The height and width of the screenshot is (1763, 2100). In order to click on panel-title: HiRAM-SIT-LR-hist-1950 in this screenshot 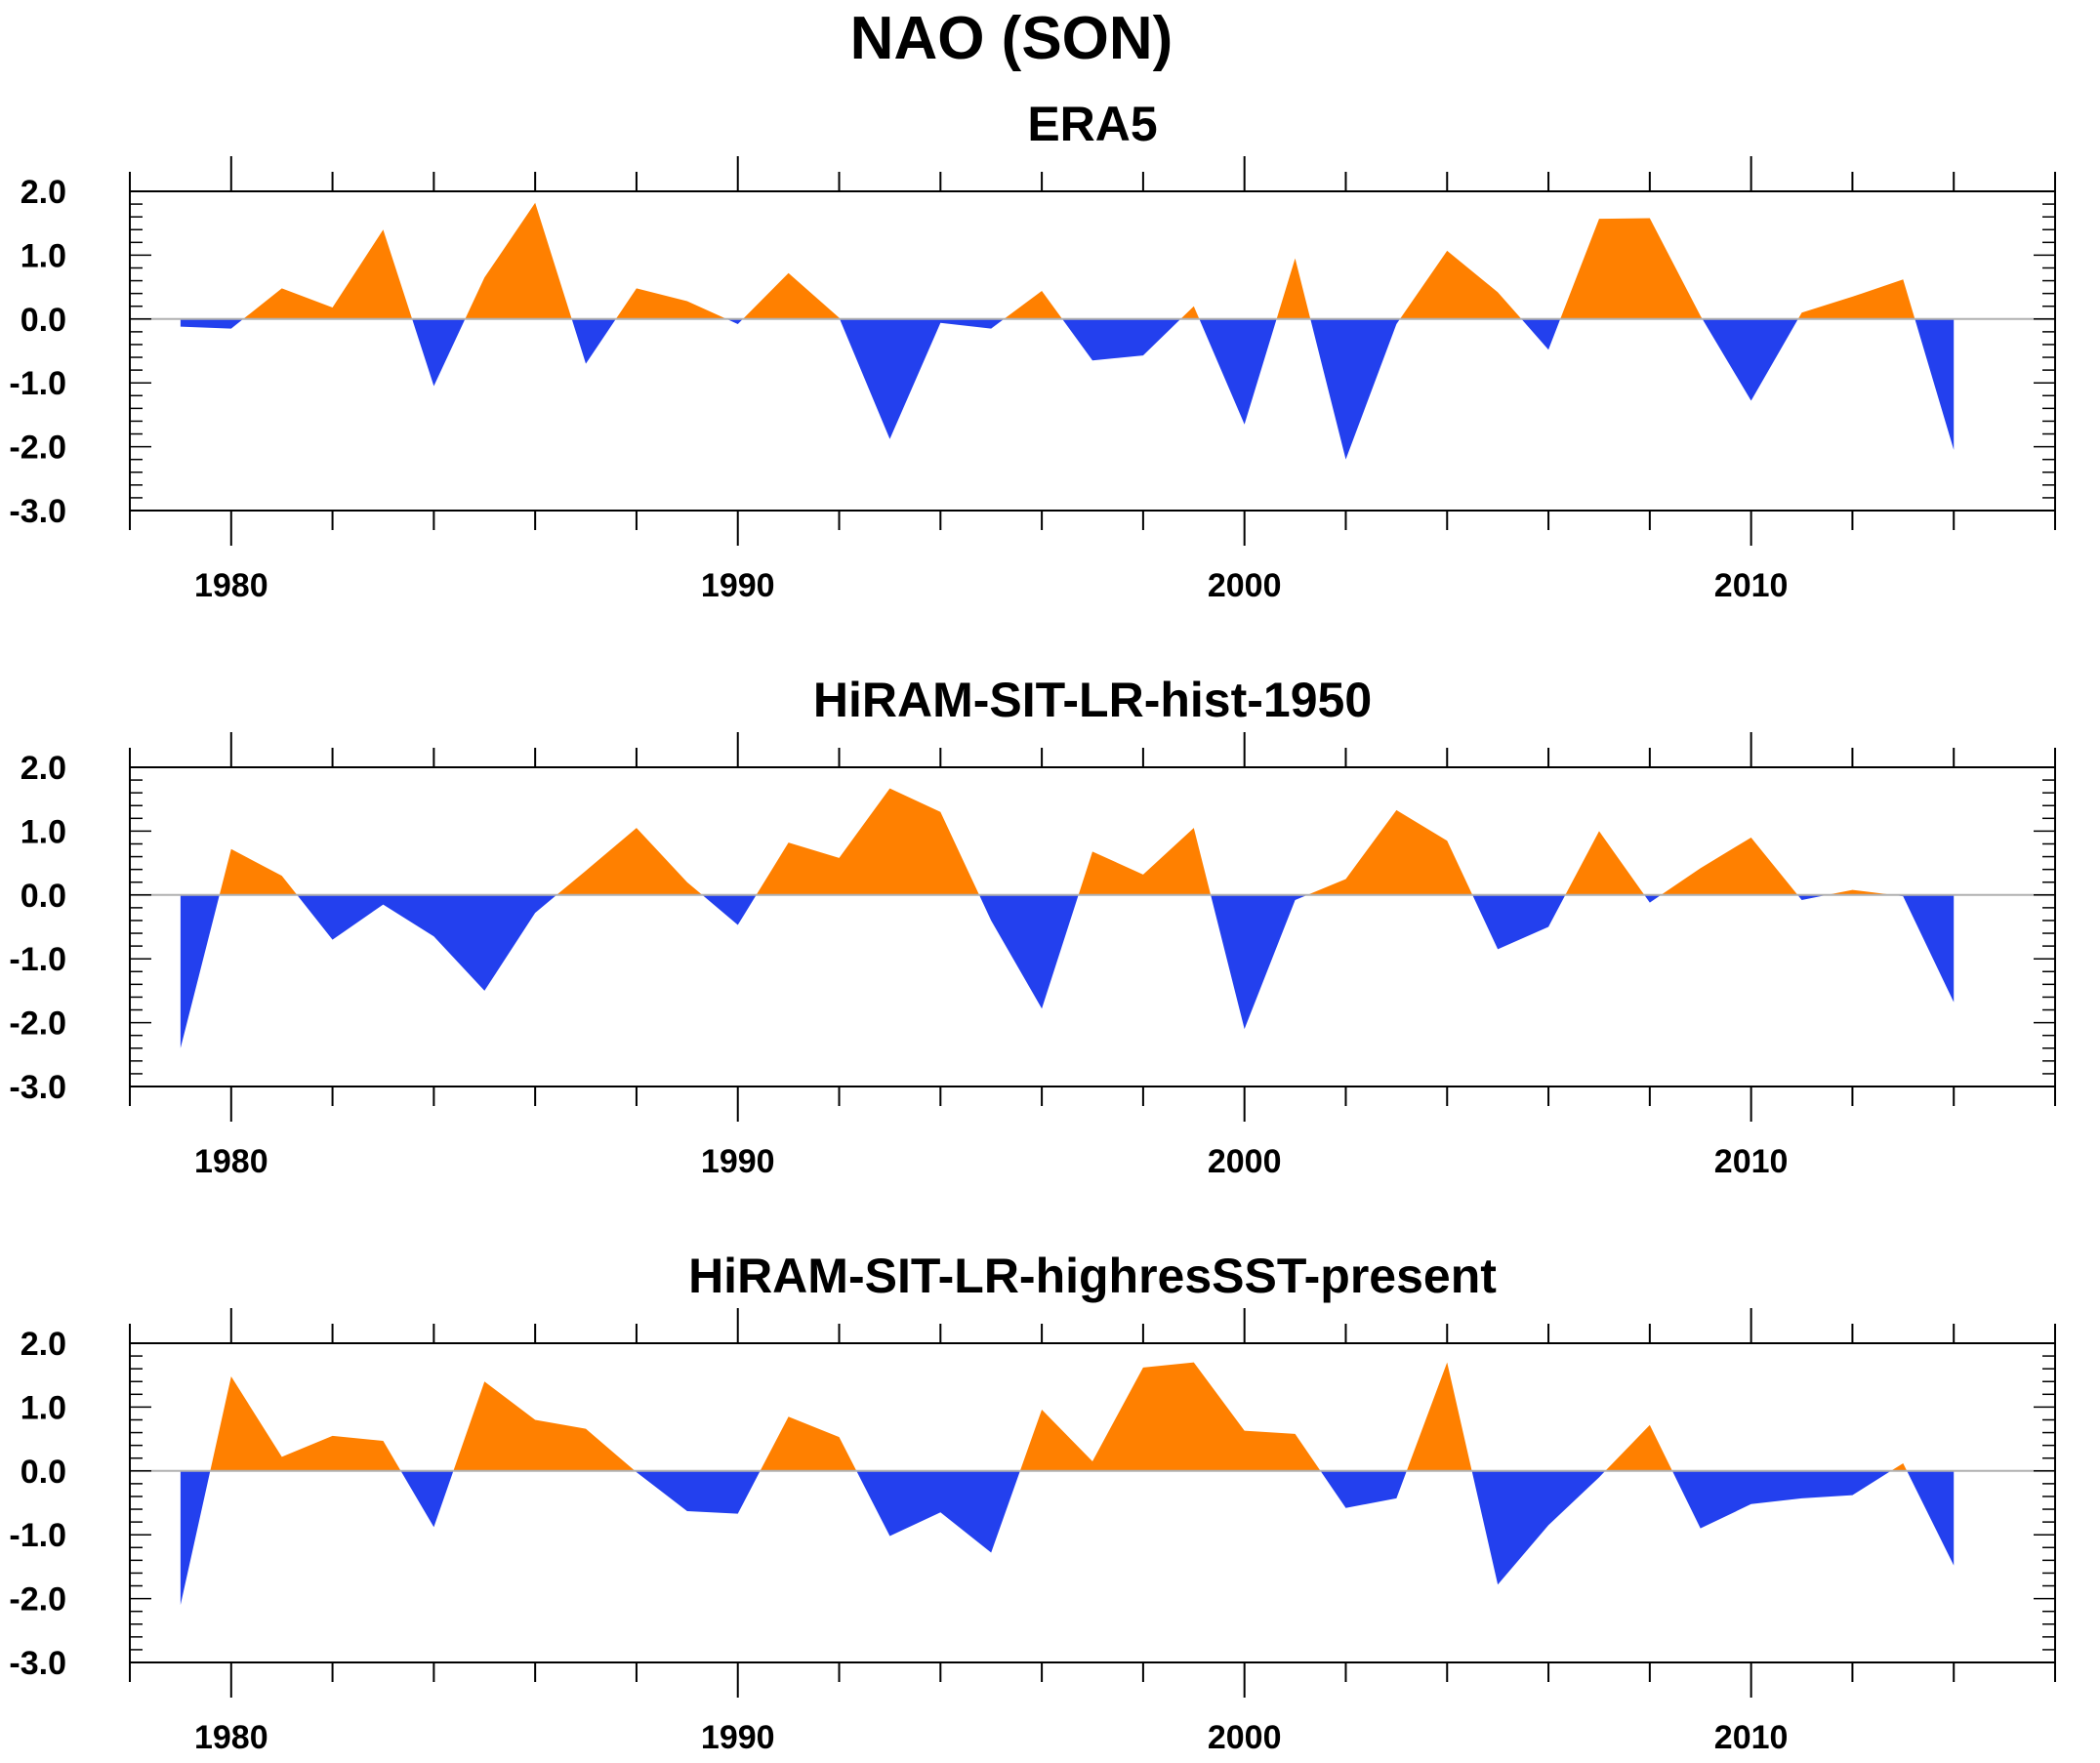, I will do `click(1092, 700)`.